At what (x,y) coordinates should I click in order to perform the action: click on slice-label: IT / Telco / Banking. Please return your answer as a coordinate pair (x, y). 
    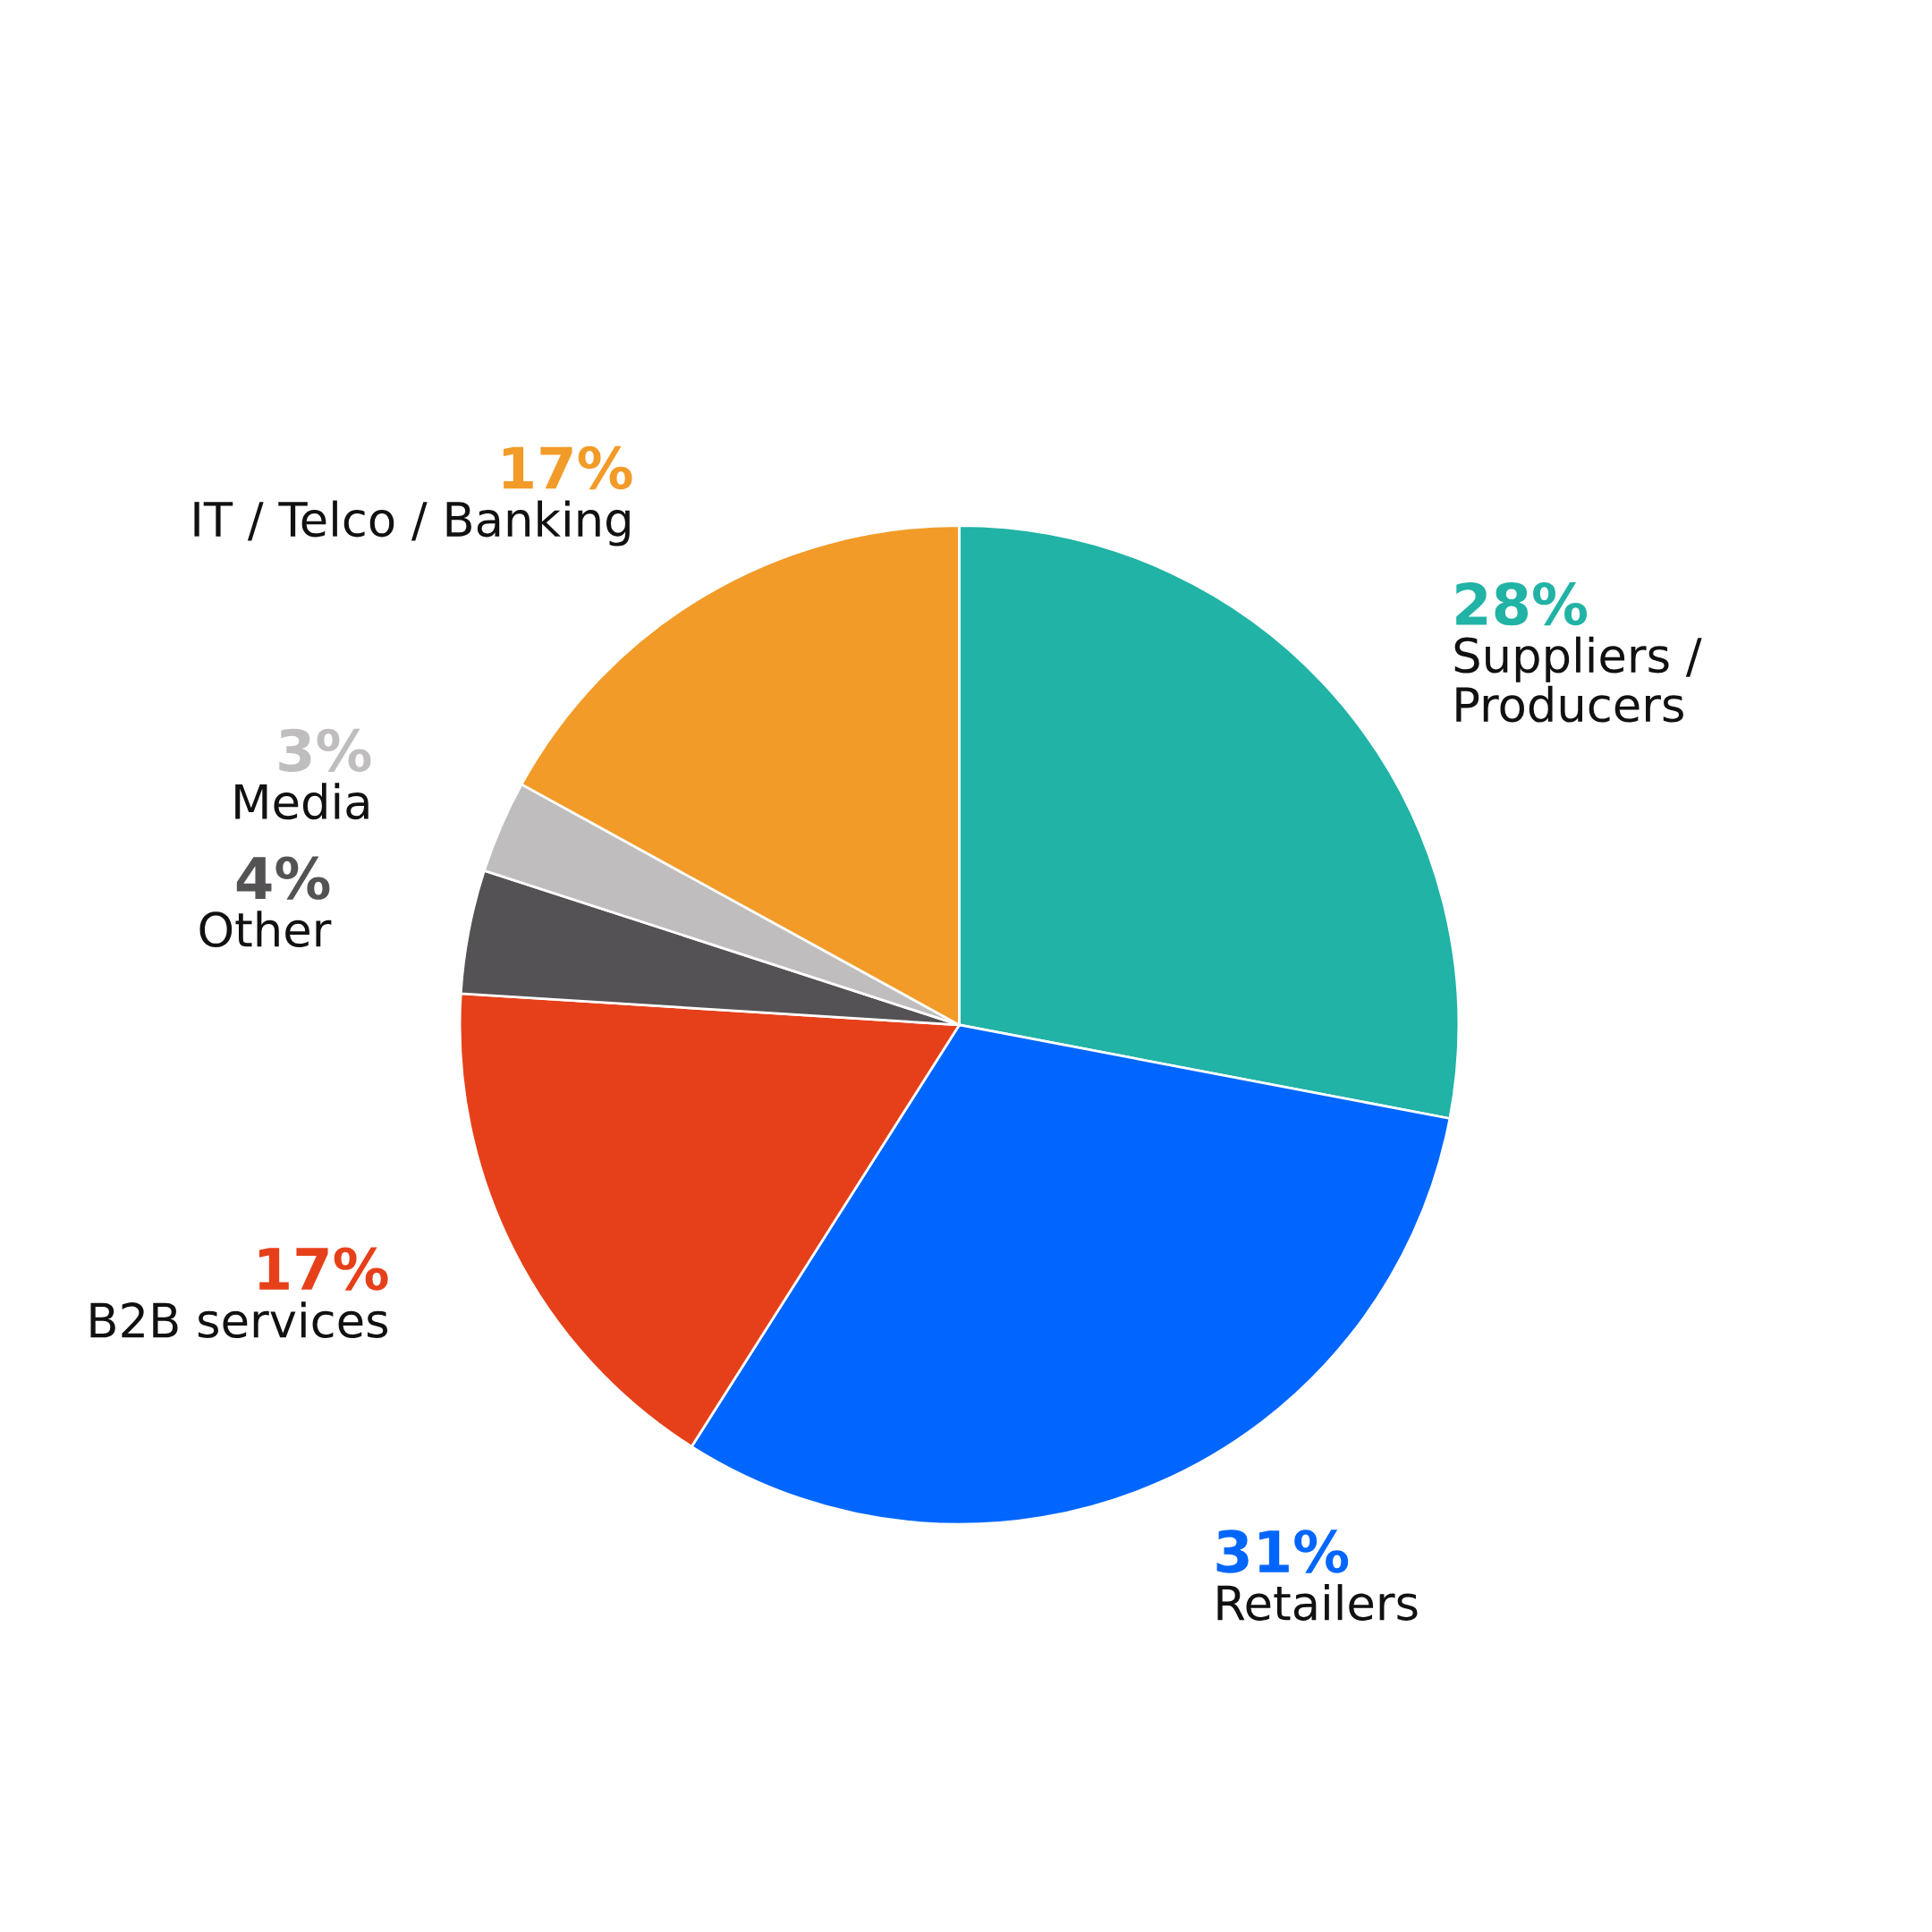
    Looking at the image, I should click on (412, 523).